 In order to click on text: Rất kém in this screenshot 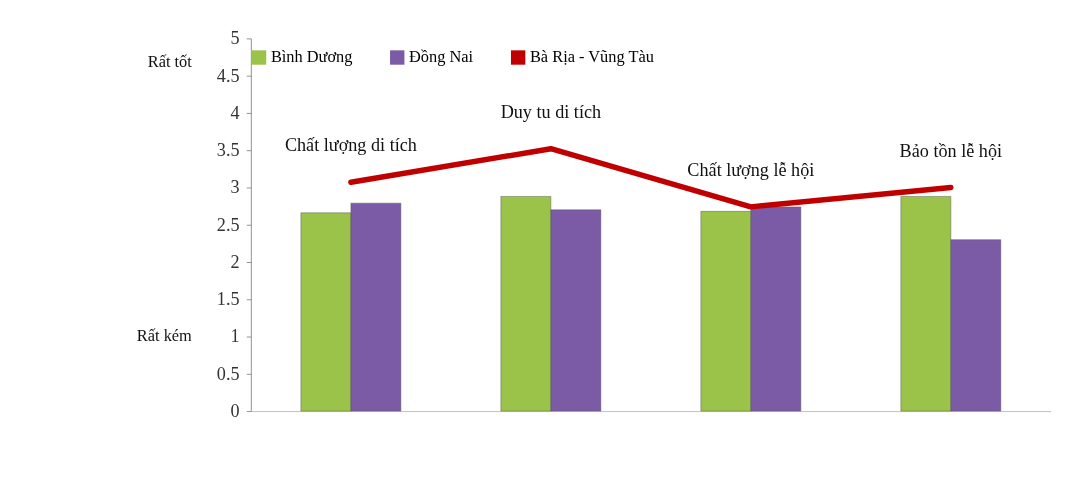, I will do `click(164, 336)`.